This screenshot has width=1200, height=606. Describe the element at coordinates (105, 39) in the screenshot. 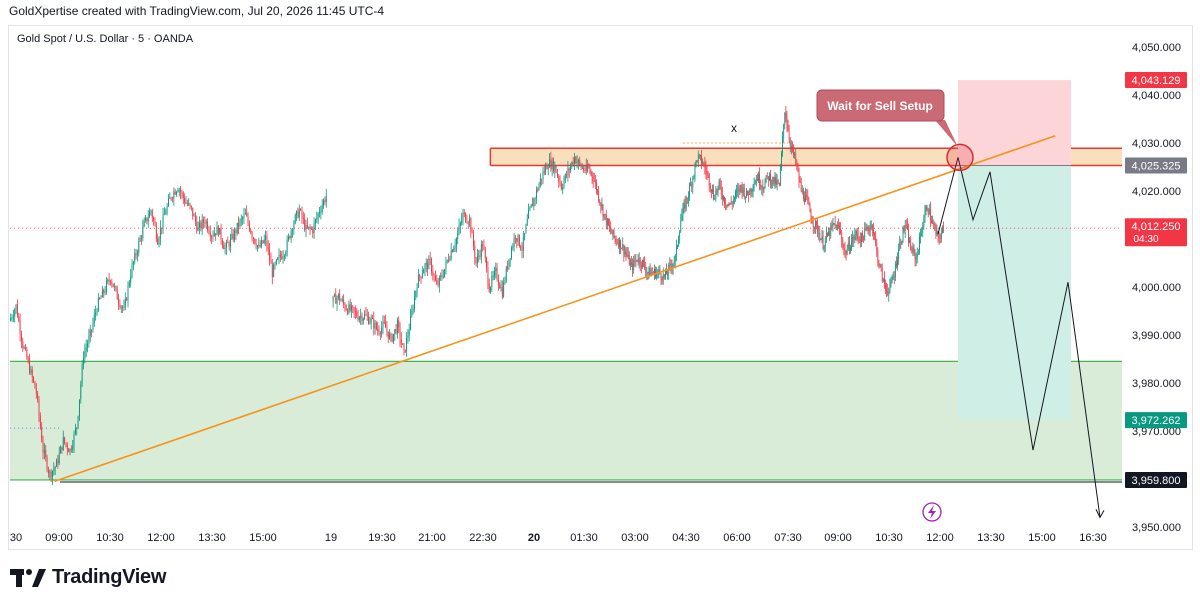

I see `symbol-title: Gold Spot / U.S. Dollar · 5 · OANDA` at that location.